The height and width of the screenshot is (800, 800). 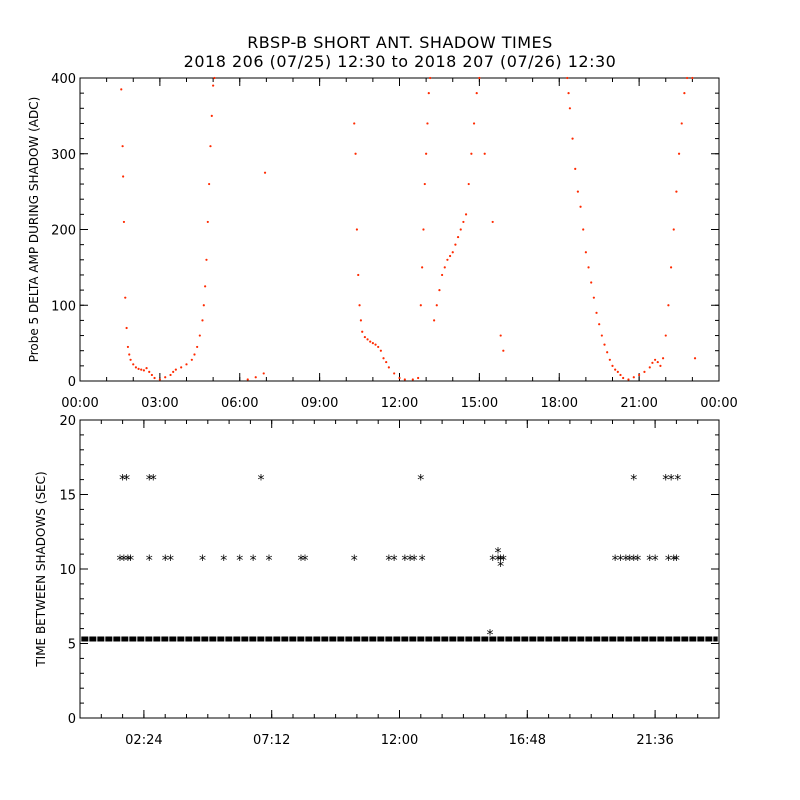 What do you see at coordinates (63, 231) in the screenshot?
I see `y-tick-label: 200` at bounding box center [63, 231].